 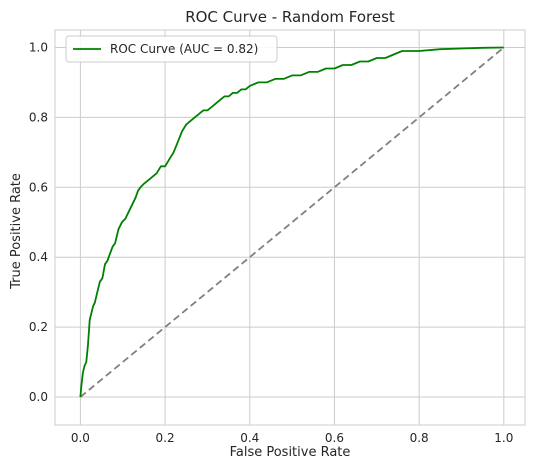 I want to click on y-tick-label: 1.0, so click(x=38, y=47).